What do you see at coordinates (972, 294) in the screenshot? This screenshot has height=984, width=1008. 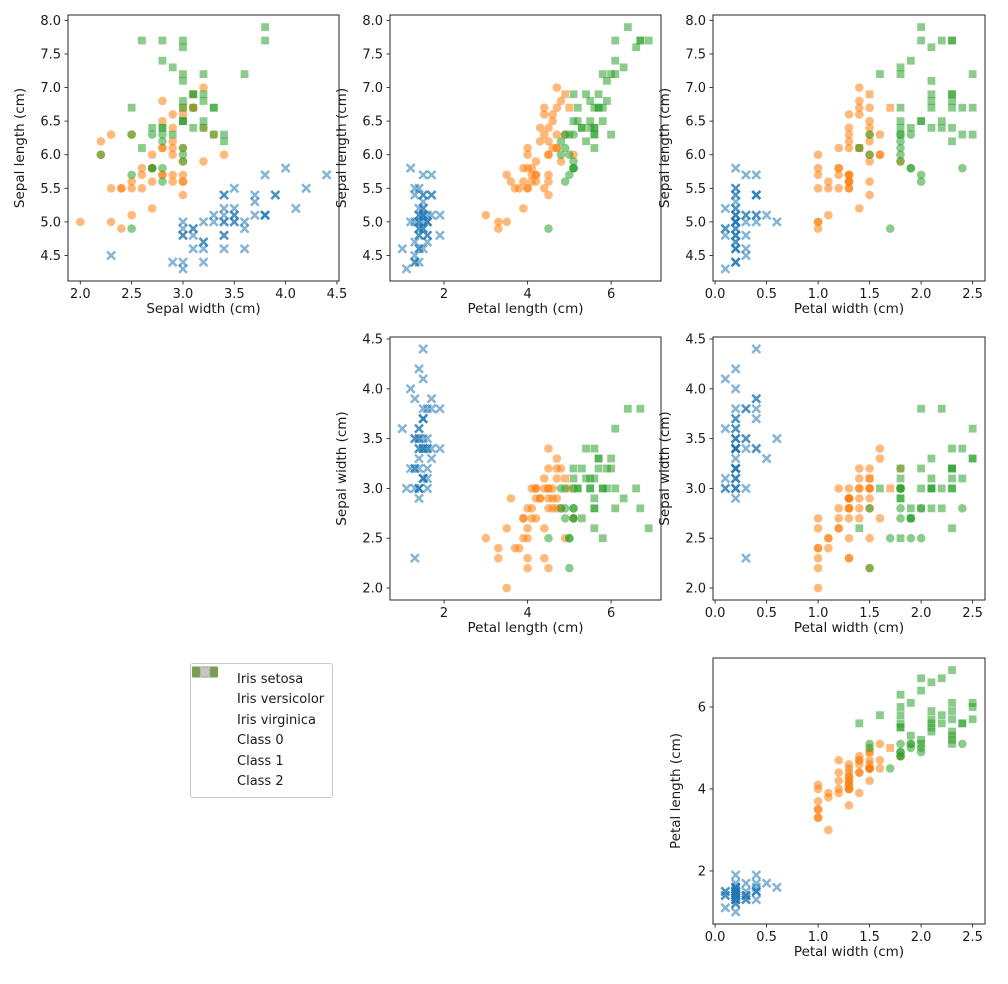 I see `x-tick-label: 2.5` at bounding box center [972, 294].